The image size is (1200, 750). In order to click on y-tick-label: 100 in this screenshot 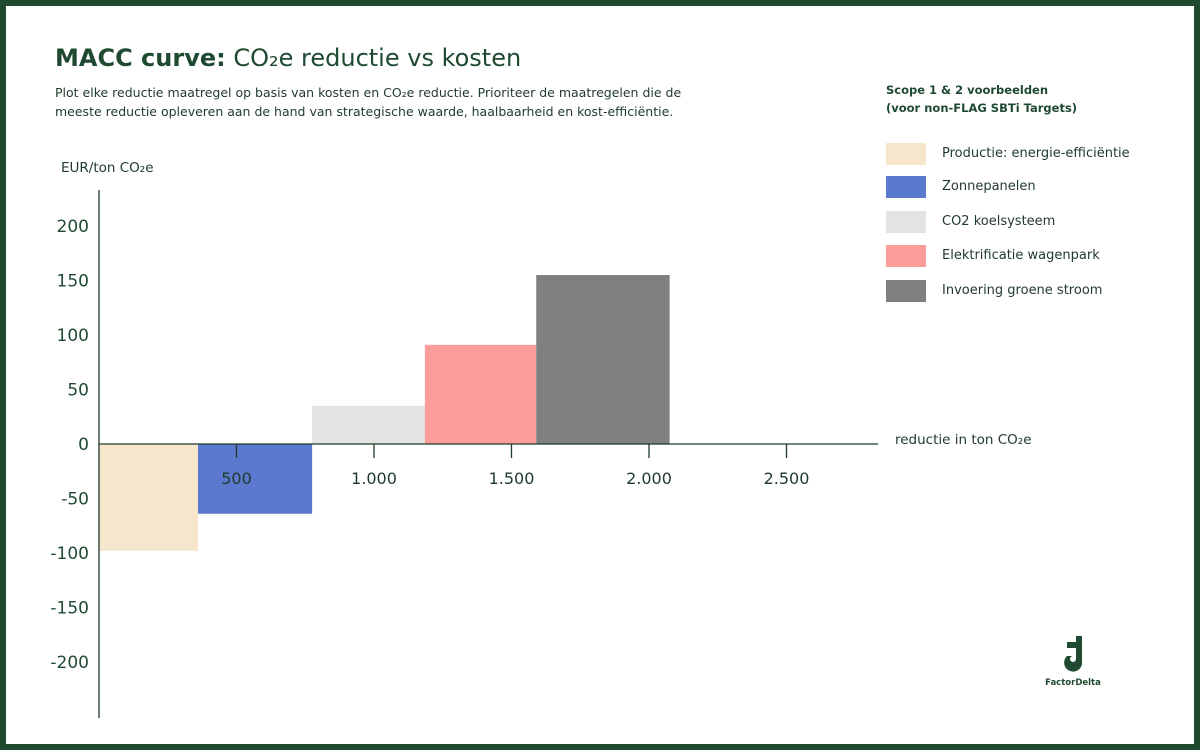, I will do `click(73, 336)`.